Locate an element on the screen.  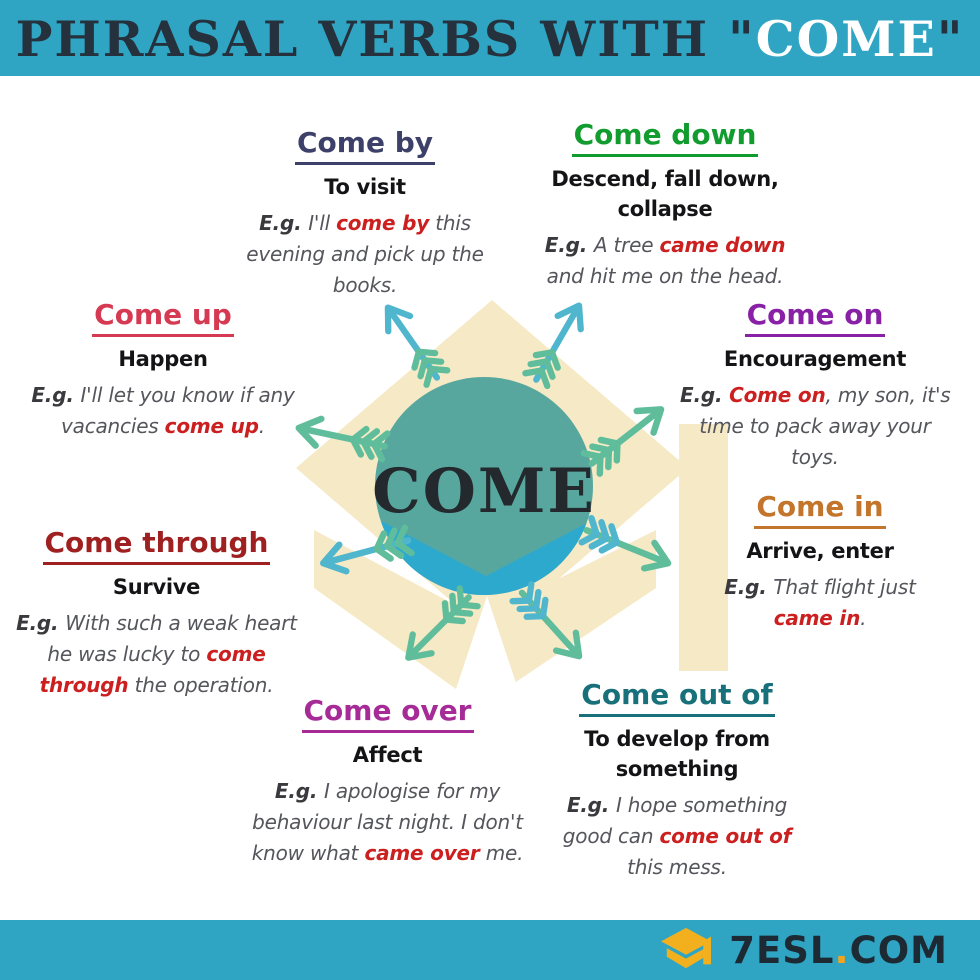
example-line: he was lucky to come is located at coordinates (156, 654).